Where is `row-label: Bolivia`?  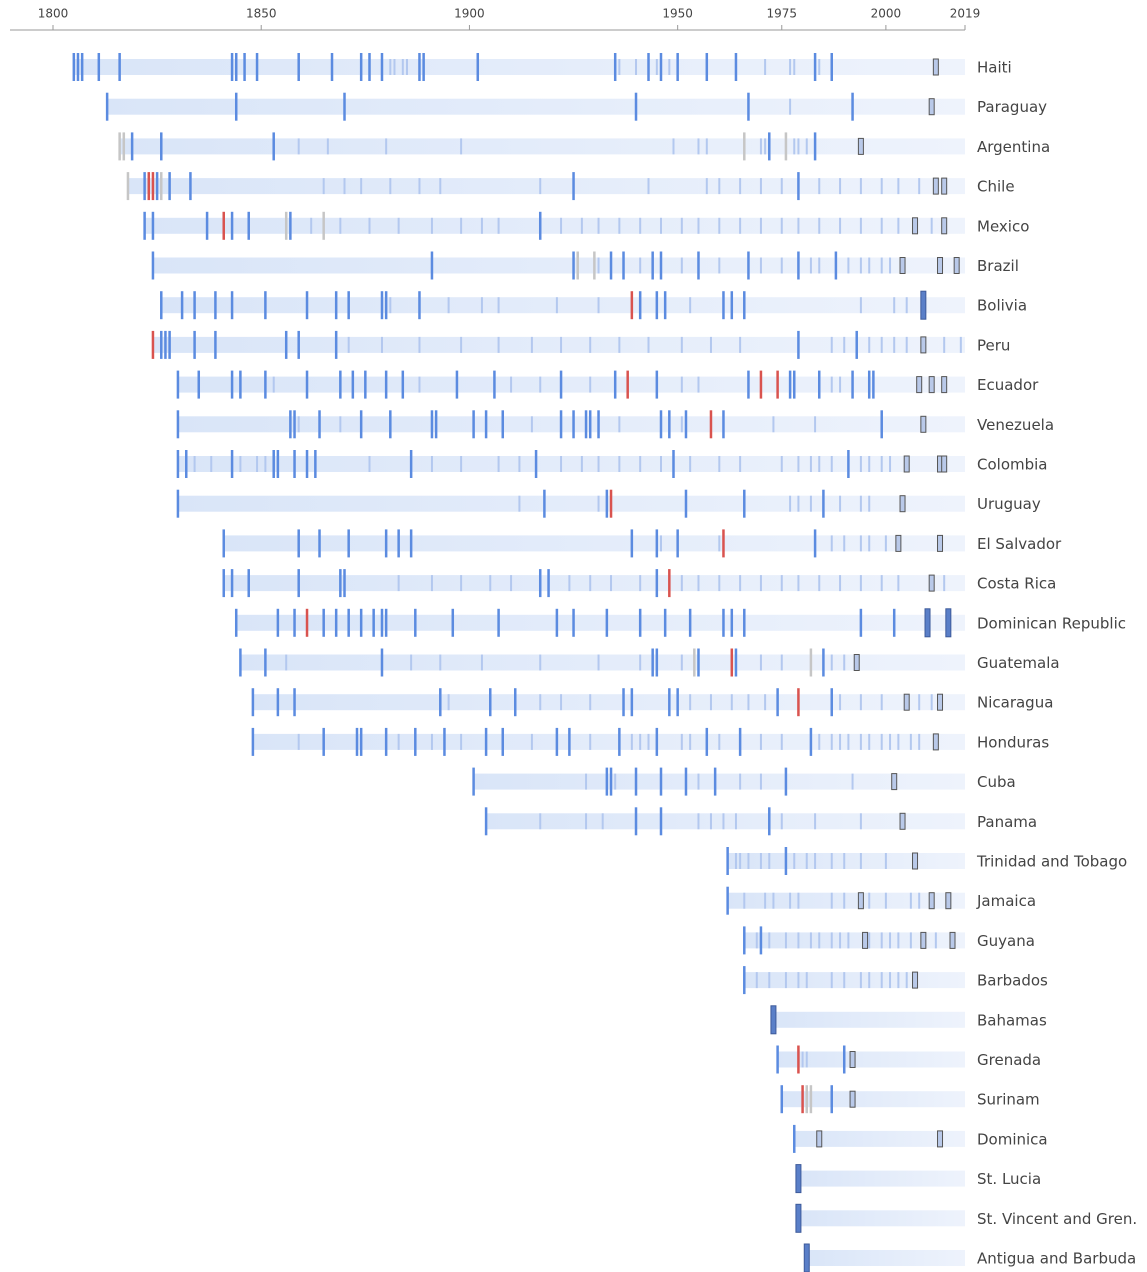
row-label: Bolivia is located at coordinates (1002, 306).